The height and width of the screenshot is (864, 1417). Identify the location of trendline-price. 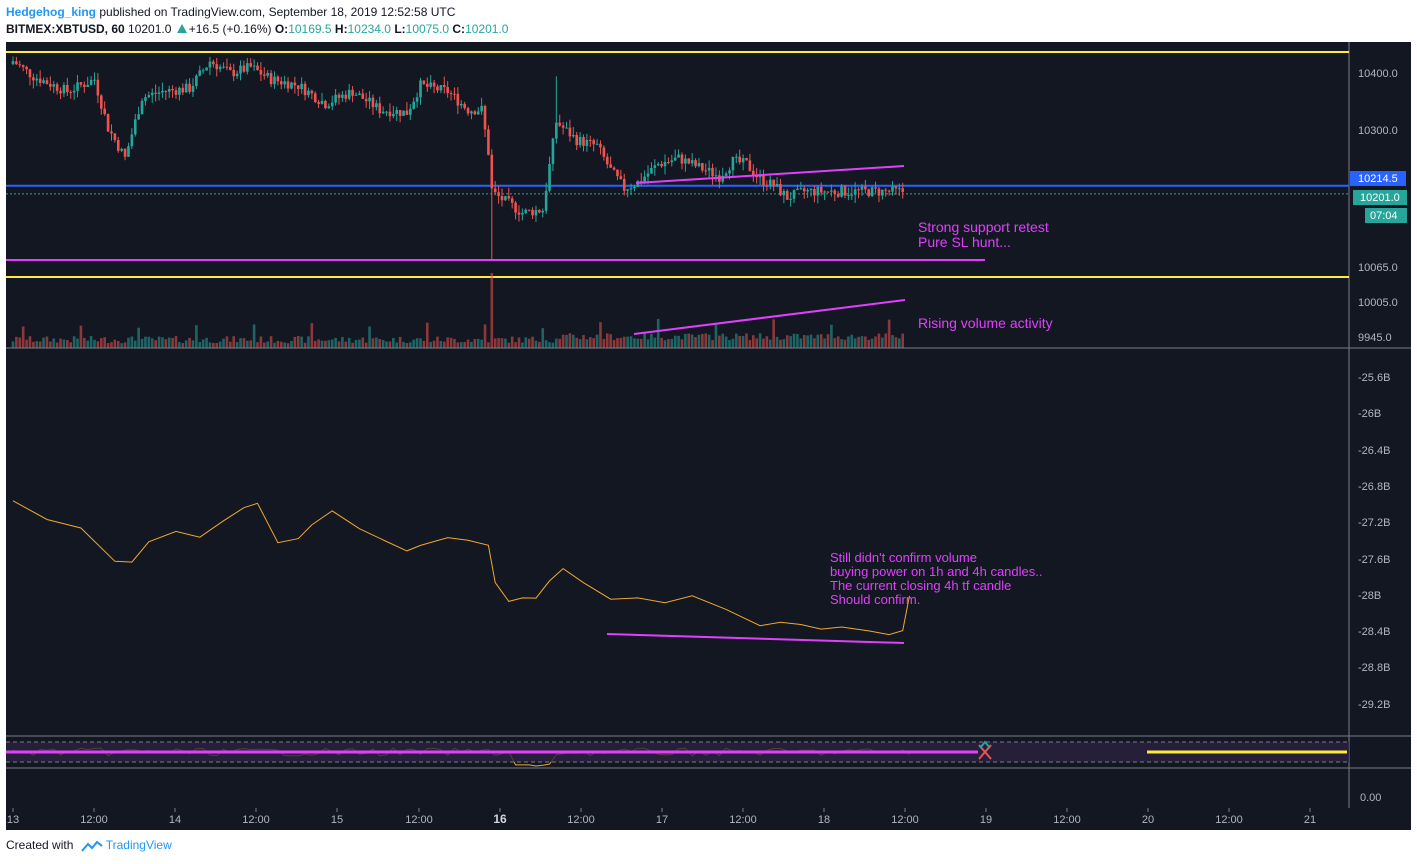
(770, 174).